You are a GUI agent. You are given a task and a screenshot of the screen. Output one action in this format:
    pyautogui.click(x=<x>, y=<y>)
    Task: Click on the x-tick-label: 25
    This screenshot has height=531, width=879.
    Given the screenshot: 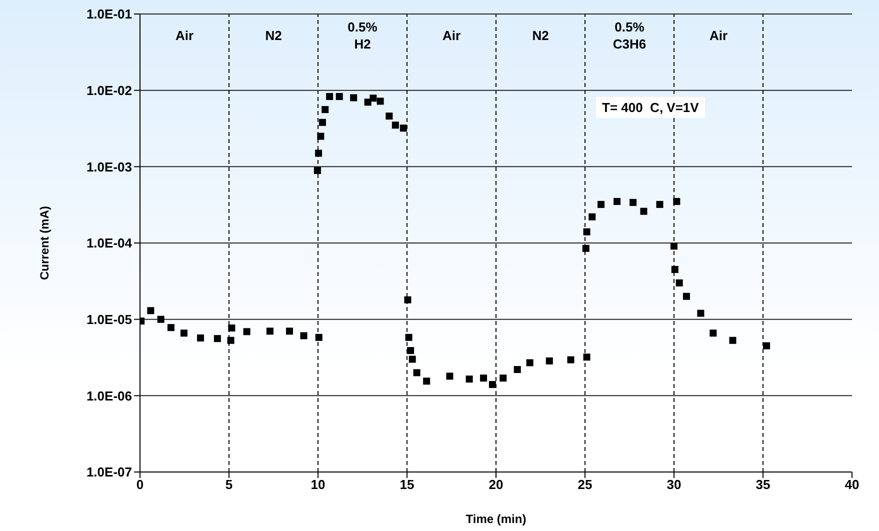 What is the action you would take?
    pyautogui.click(x=585, y=484)
    